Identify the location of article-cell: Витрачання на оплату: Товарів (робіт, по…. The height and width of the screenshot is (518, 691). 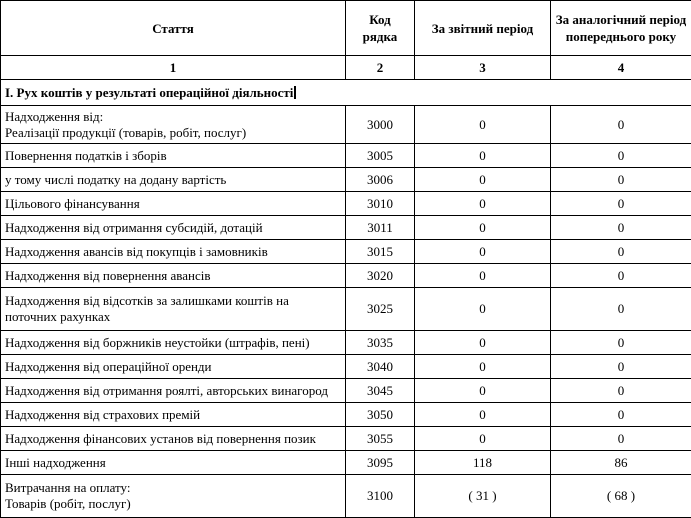
(173, 496).